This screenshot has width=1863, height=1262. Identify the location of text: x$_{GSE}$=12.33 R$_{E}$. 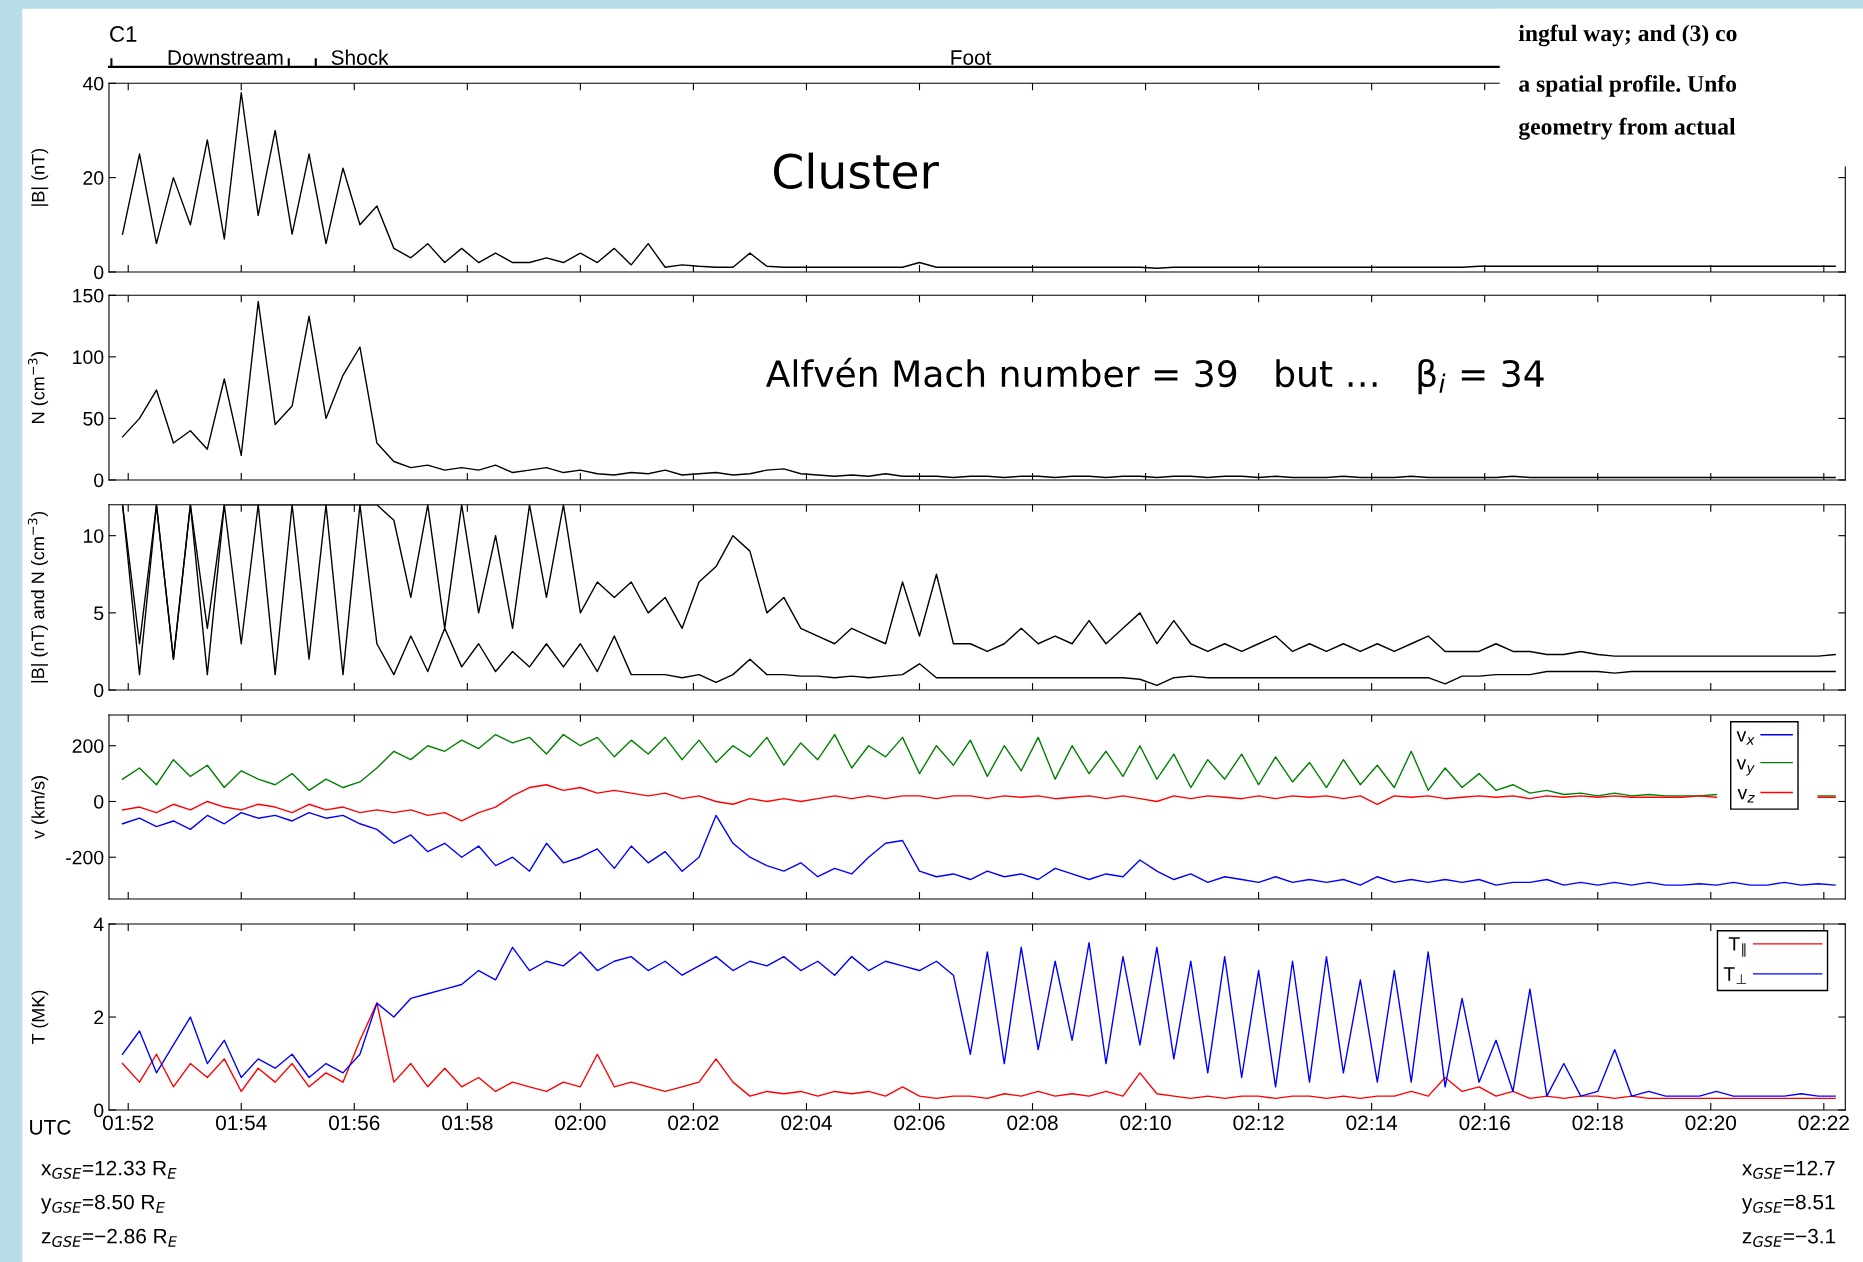
(109, 1169).